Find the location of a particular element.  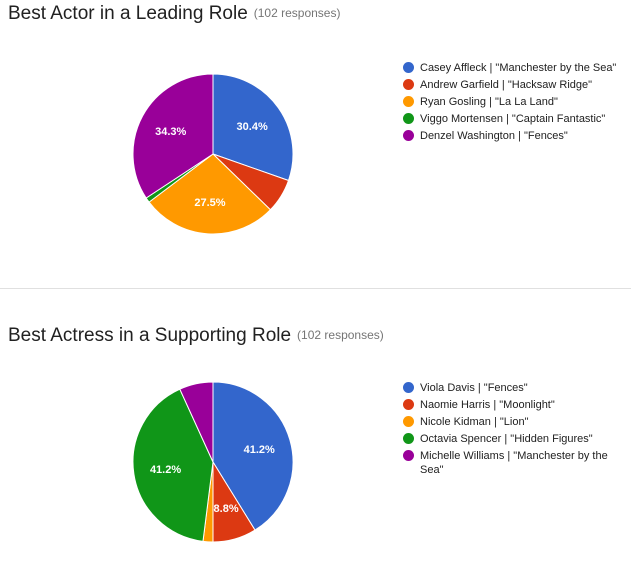

pie-chart: 30.4% 27.5% 34.3% is located at coordinates (213, 154).